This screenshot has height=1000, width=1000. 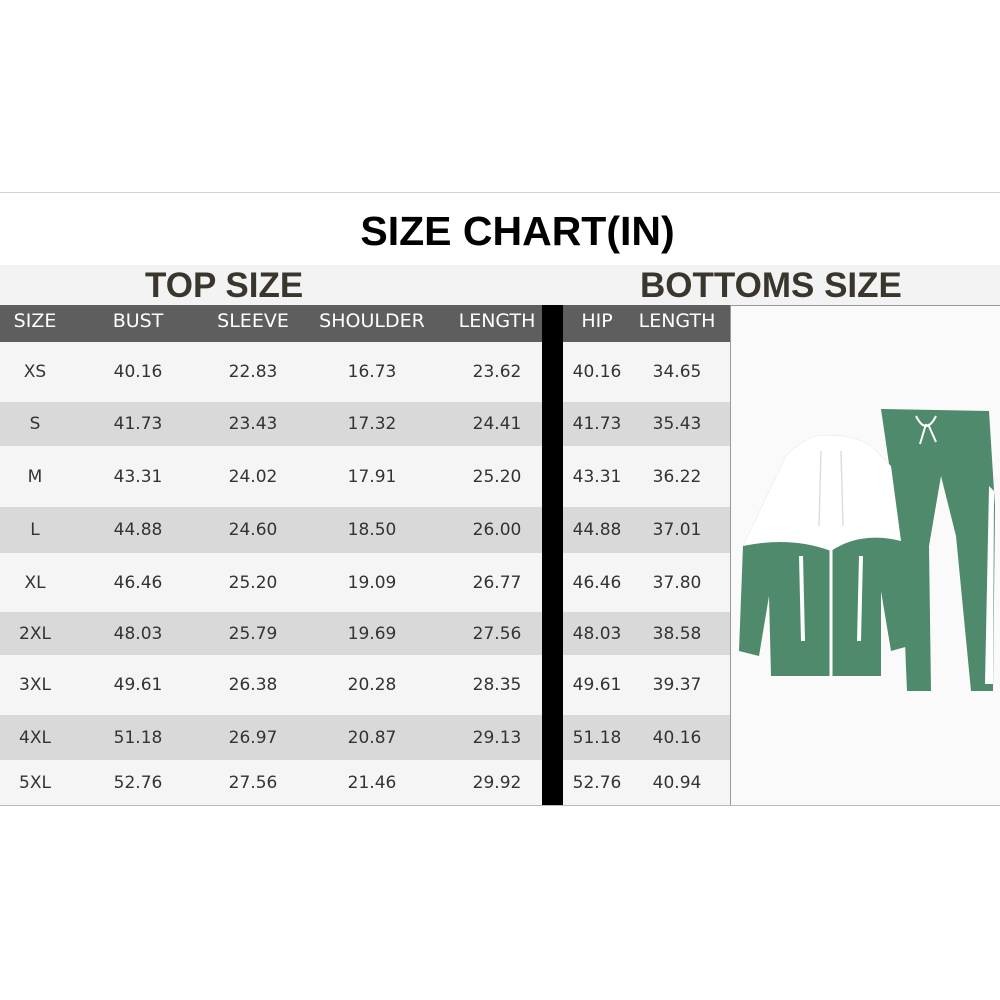 I want to click on top-cell: 25.79, so click(x=253, y=633).